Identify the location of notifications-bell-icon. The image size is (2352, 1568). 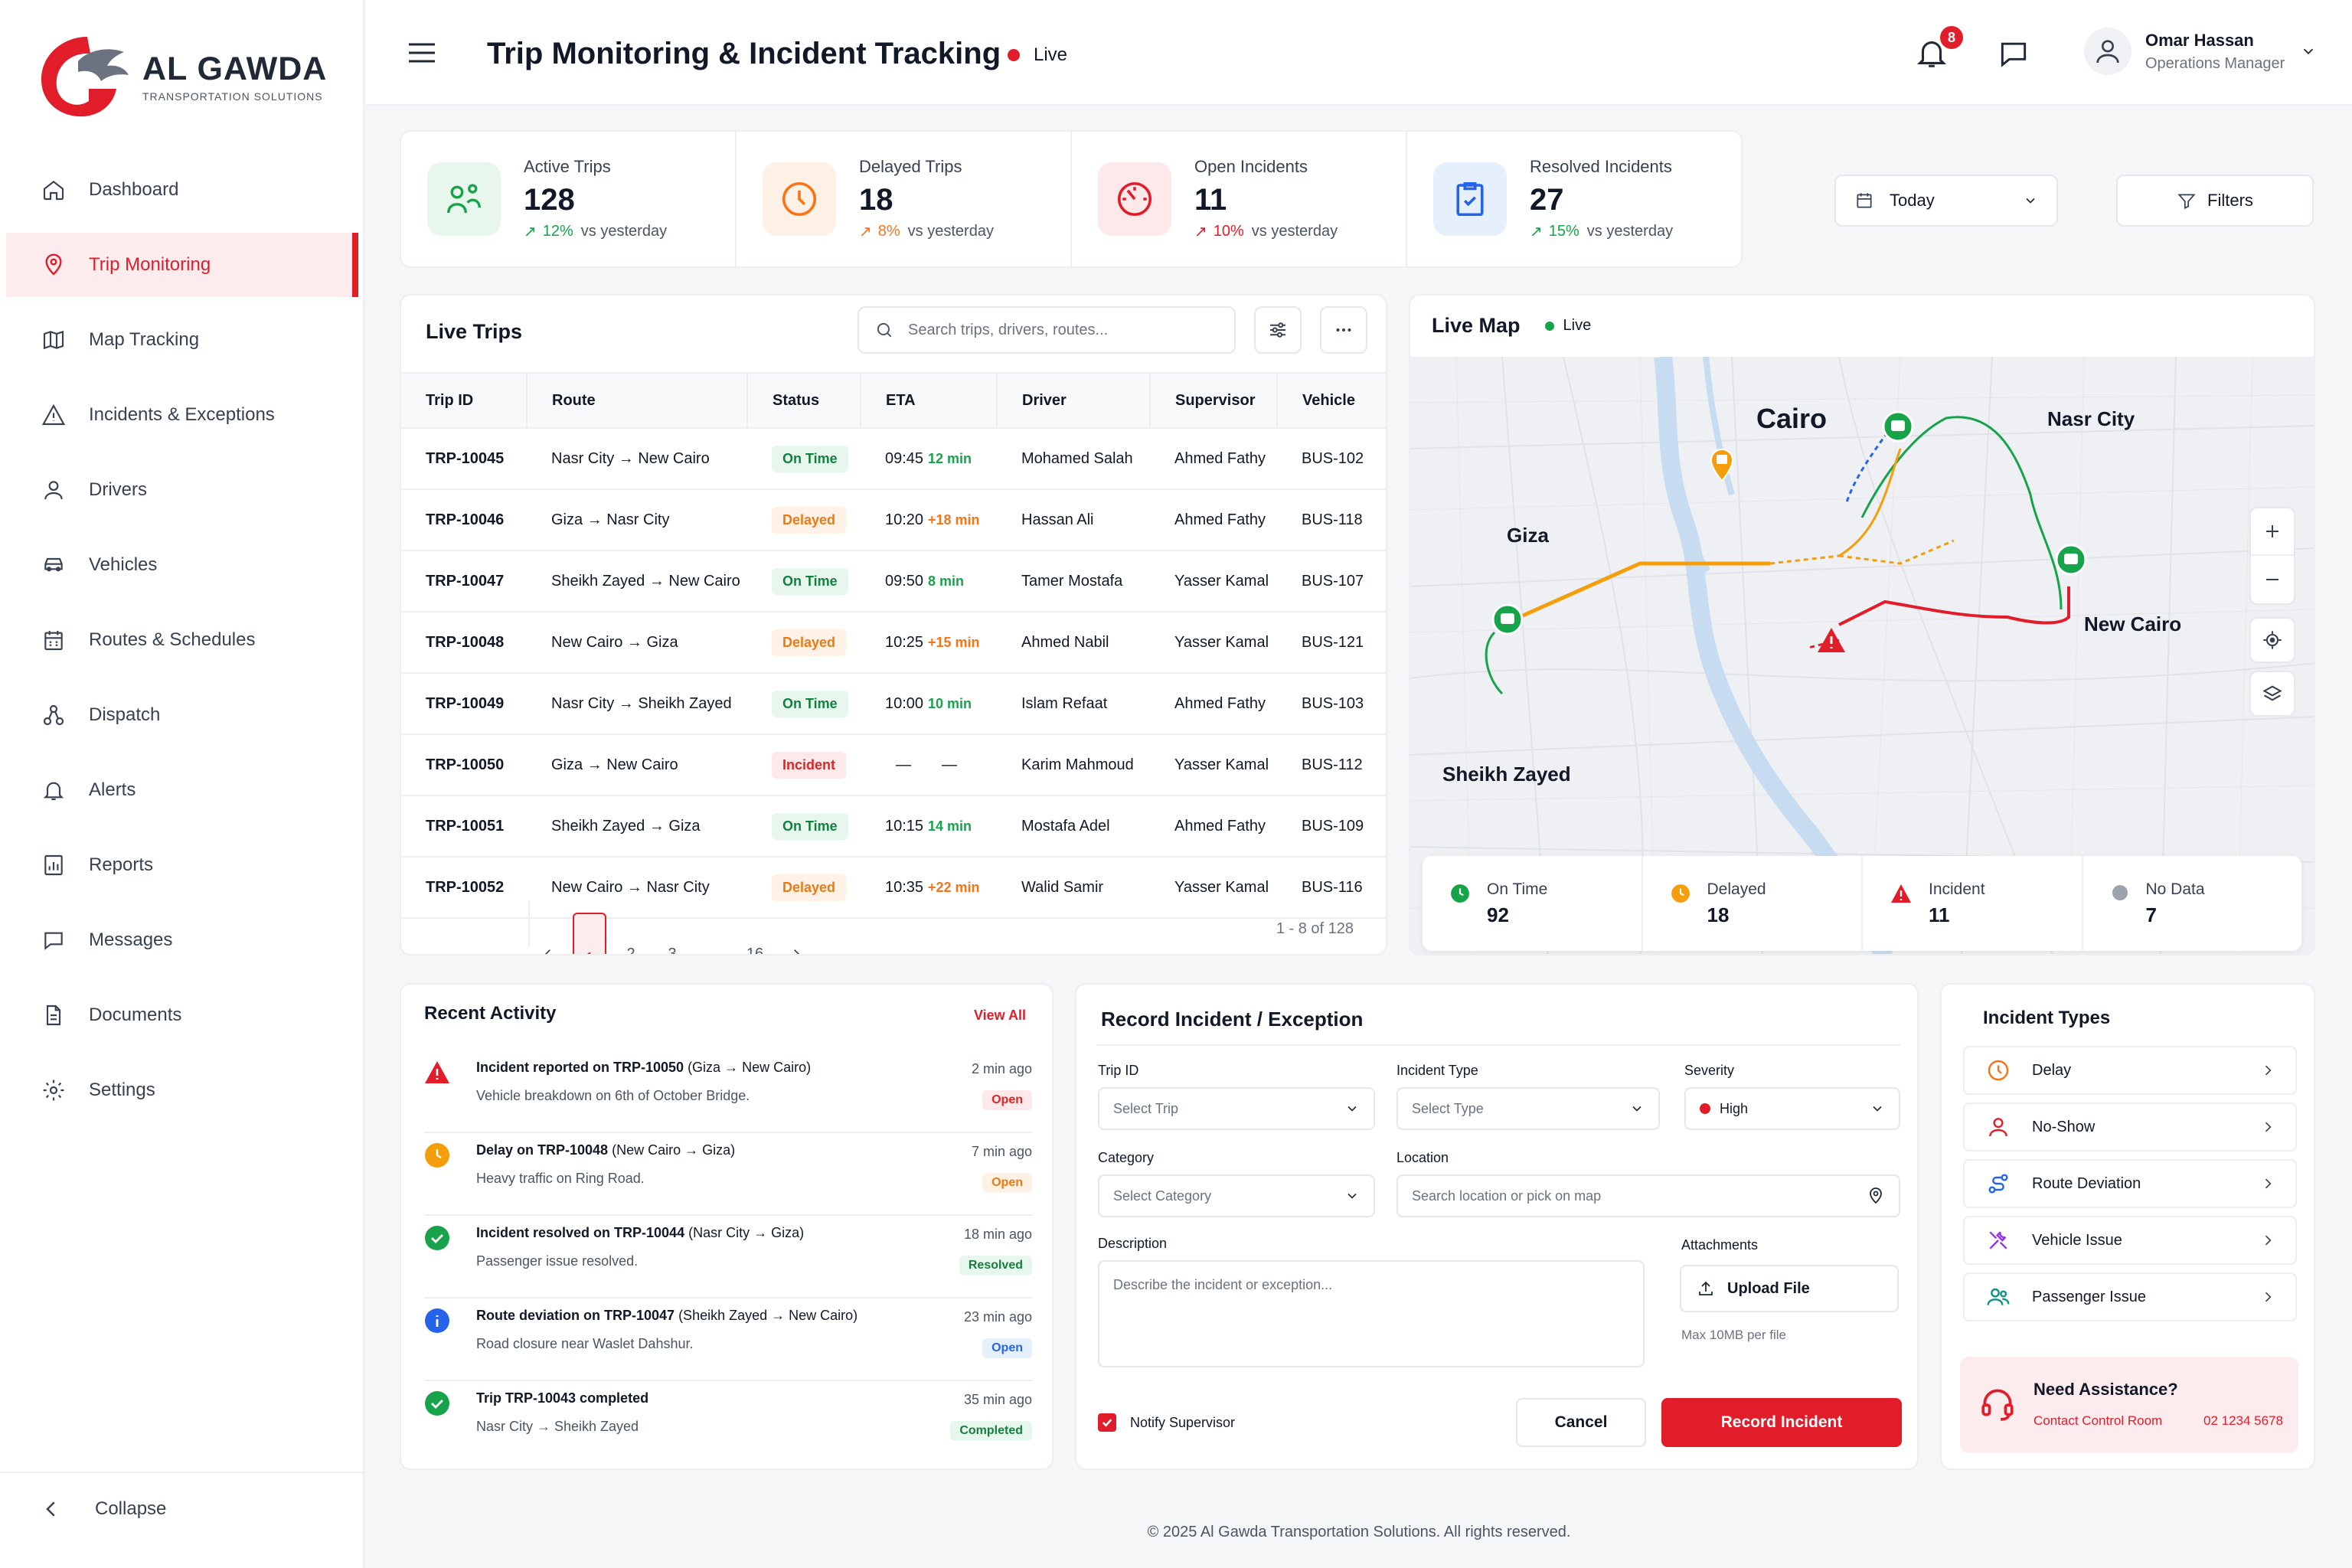
(1931, 52).